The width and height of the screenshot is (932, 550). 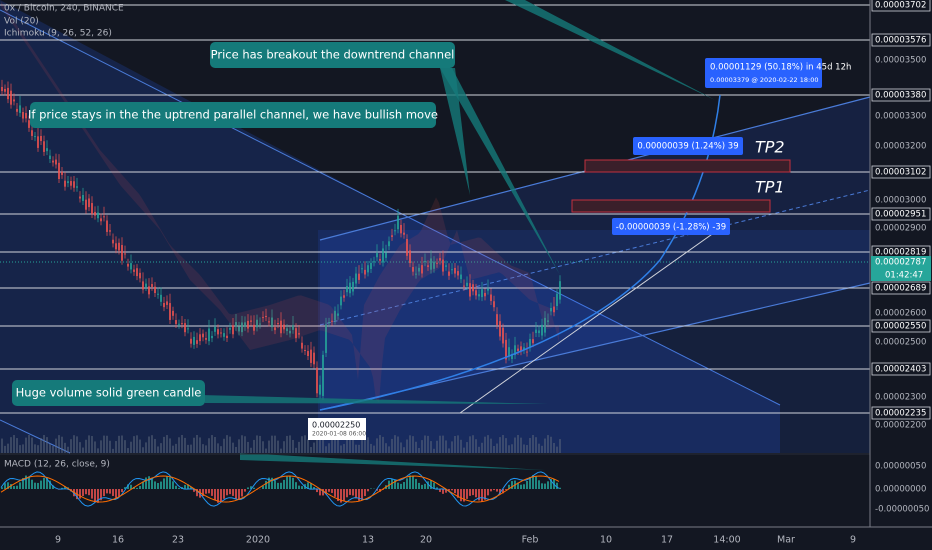 What do you see at coordinates (109, 393) in the screenshot?
I see `callout-text: Huge volume solid green candle` at bounding box center [109, 393].